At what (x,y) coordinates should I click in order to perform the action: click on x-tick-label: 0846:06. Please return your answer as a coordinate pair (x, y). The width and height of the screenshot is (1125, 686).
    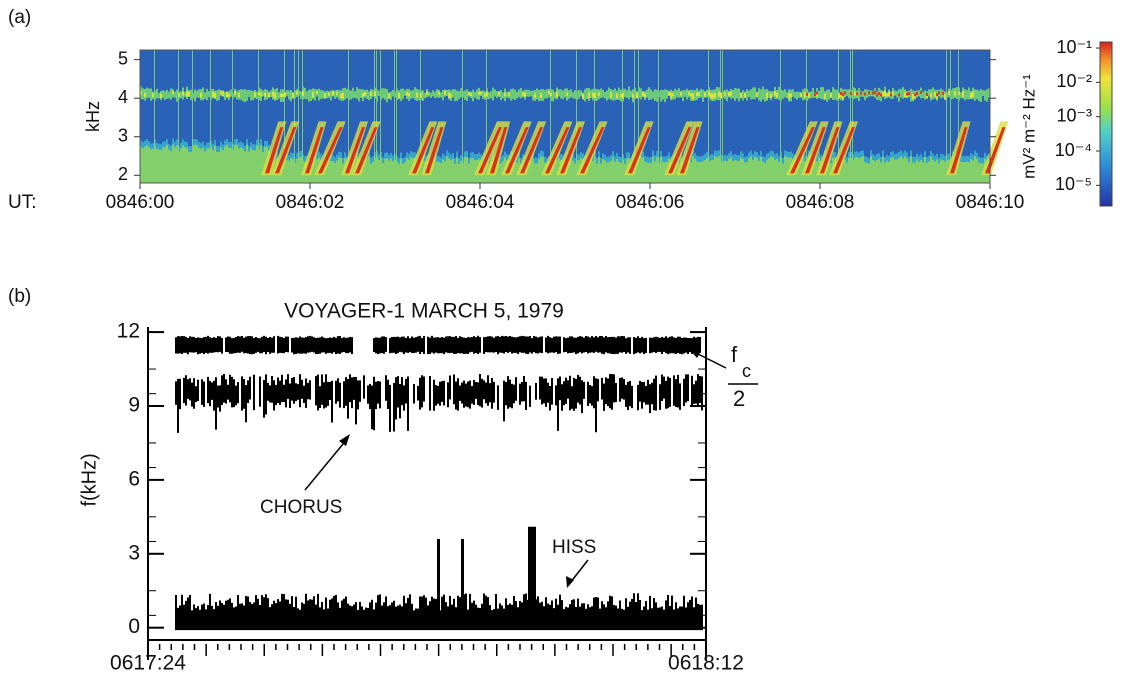
    Looking at the image, I should click on (650, 202).